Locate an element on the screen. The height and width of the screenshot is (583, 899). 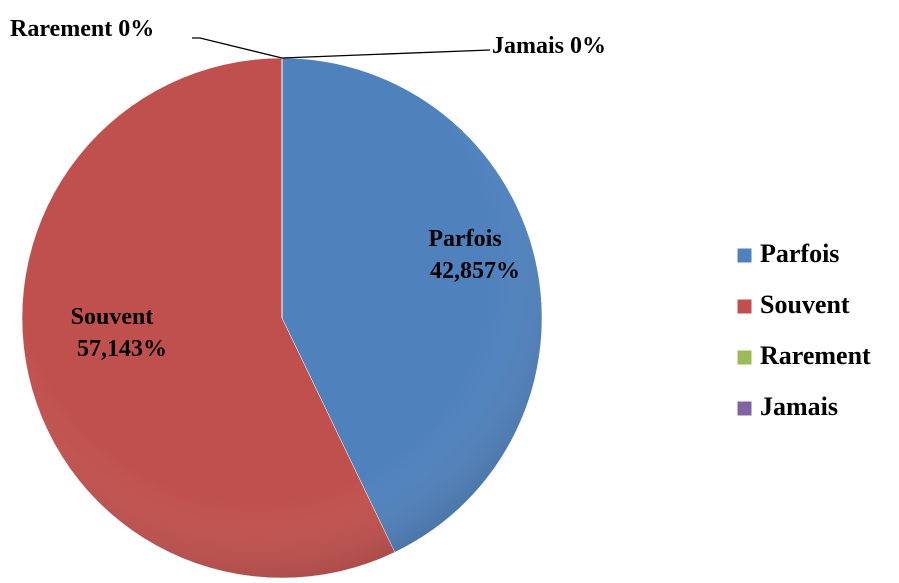
data-label-category: Souvent is located at coordinates (112, 317).